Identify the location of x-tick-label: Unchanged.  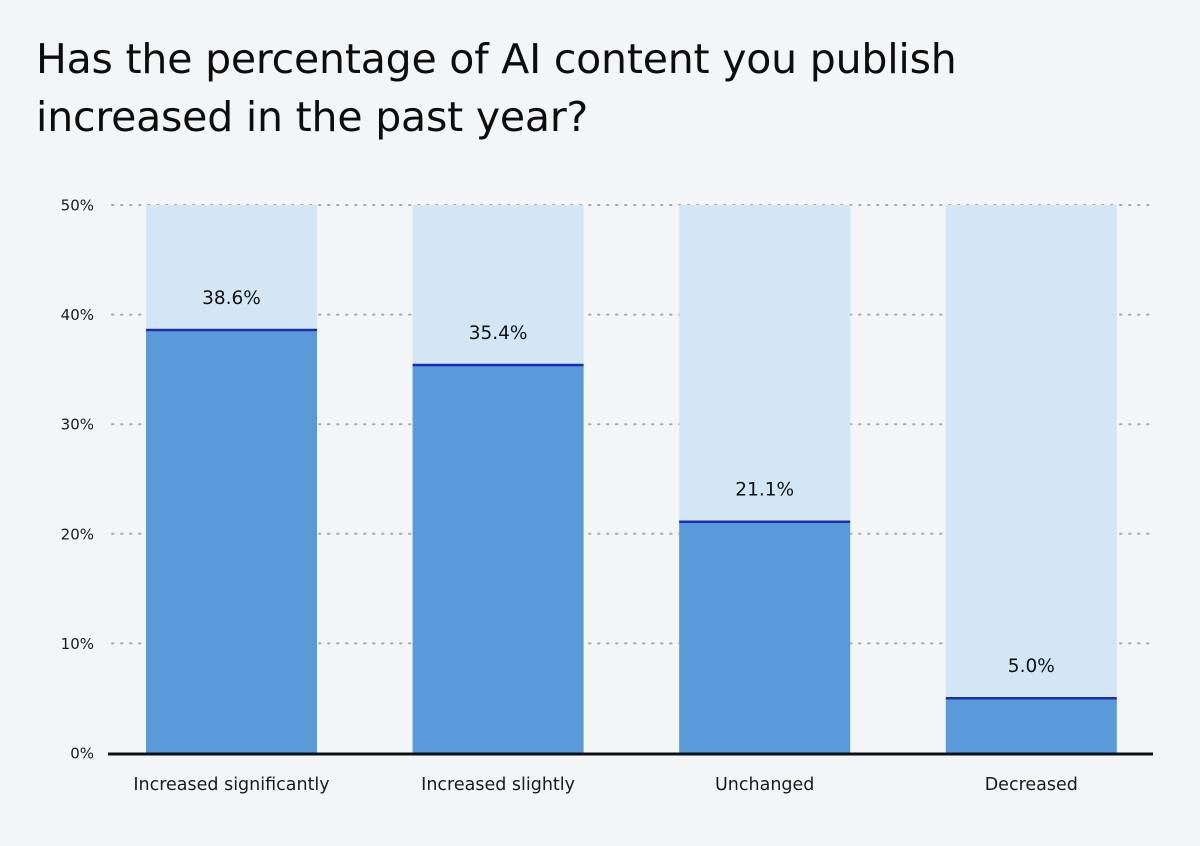
(764, 785).